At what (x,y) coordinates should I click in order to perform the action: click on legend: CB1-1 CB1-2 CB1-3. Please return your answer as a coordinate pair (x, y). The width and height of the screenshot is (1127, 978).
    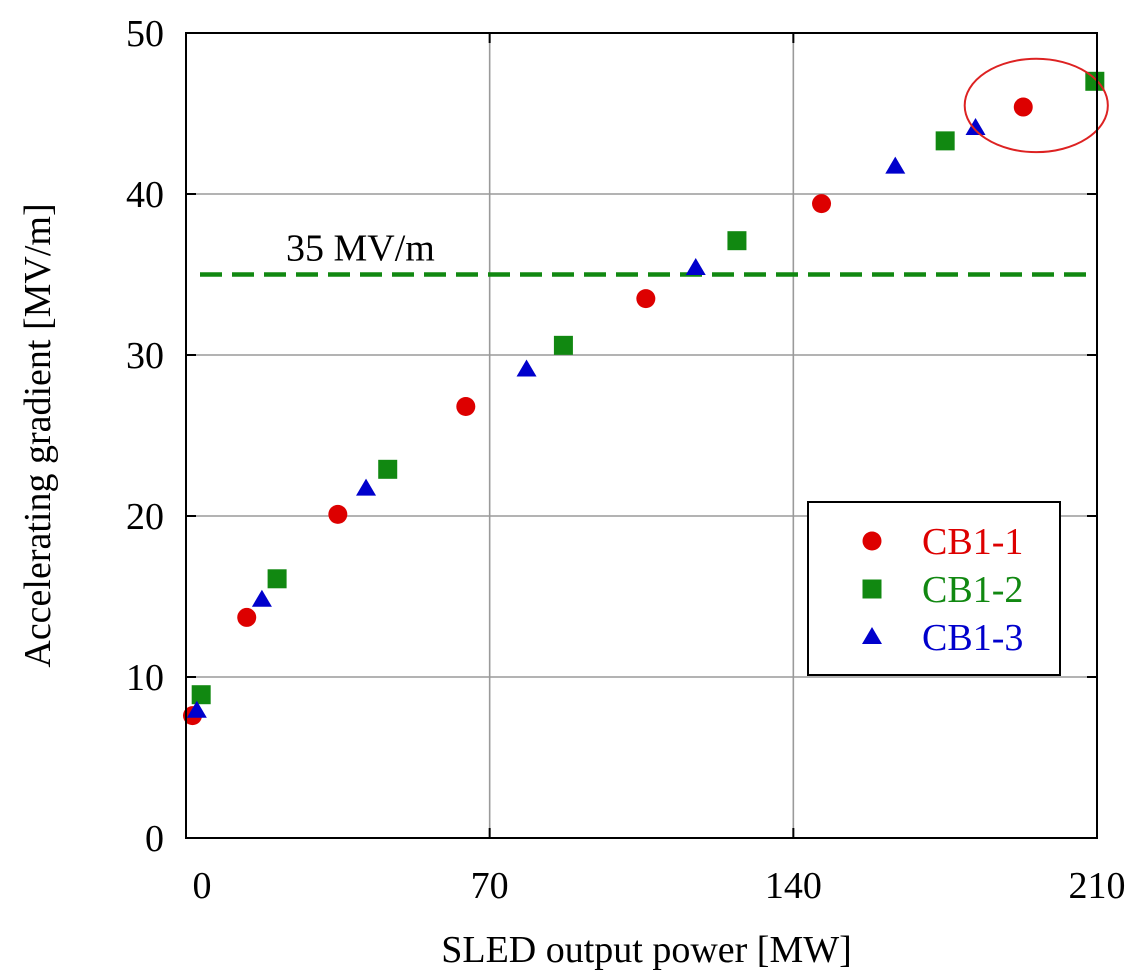
    Looking at the image, I should click on (934, 588).